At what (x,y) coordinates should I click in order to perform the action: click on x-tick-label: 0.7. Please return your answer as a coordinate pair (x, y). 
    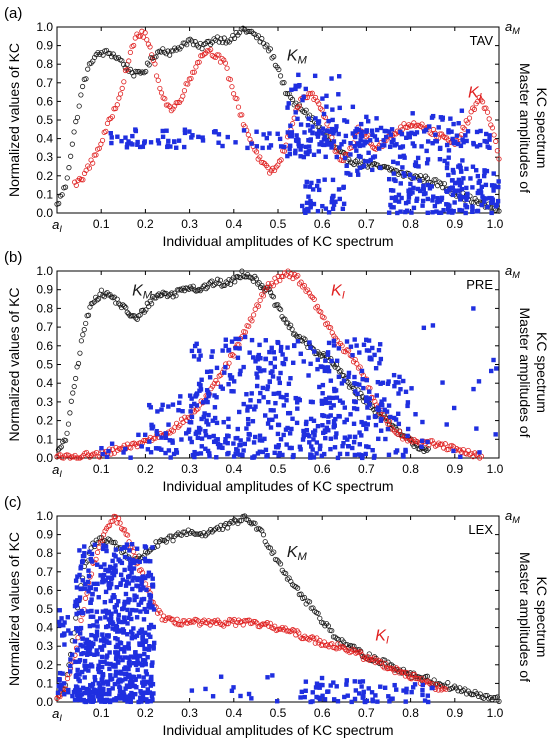
    Looking at the image, I should click on (366, 224).